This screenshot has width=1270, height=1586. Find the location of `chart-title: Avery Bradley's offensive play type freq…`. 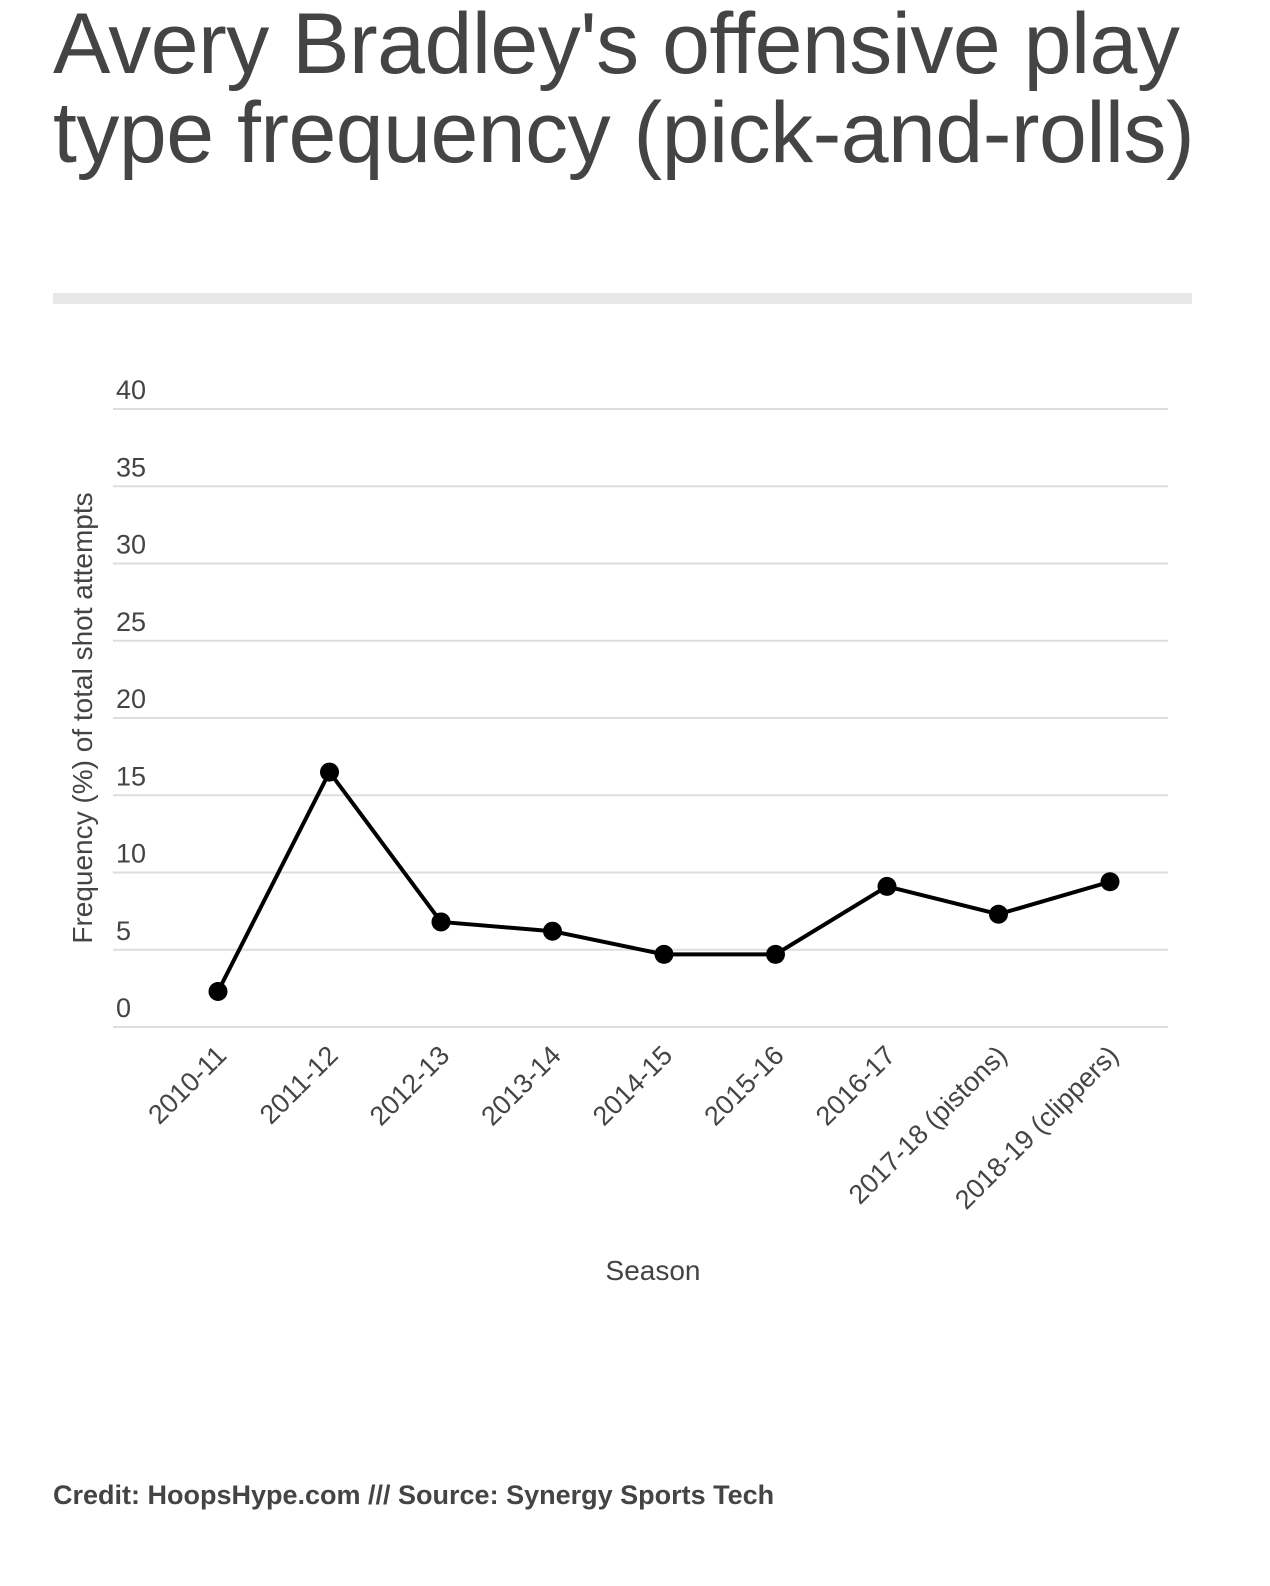

chart-title: Avery Bradley's offensive play type freq… is located at coordinates (624, 90).